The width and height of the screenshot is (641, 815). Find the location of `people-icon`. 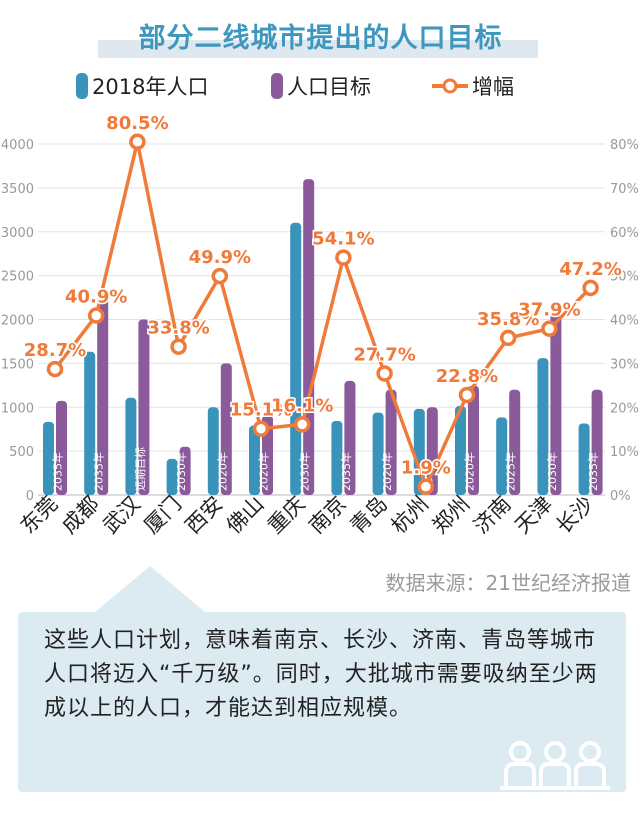

people-icon is located at coordinates (555, 765).